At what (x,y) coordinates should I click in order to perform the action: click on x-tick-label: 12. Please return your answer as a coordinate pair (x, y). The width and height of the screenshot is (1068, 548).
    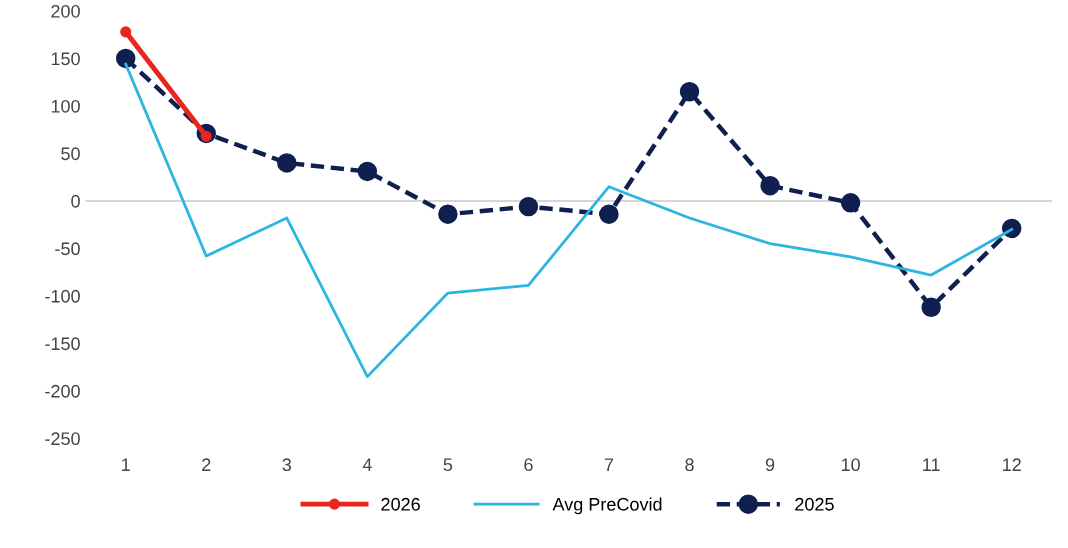
    Looking at the image, I should click on (1012, 464).